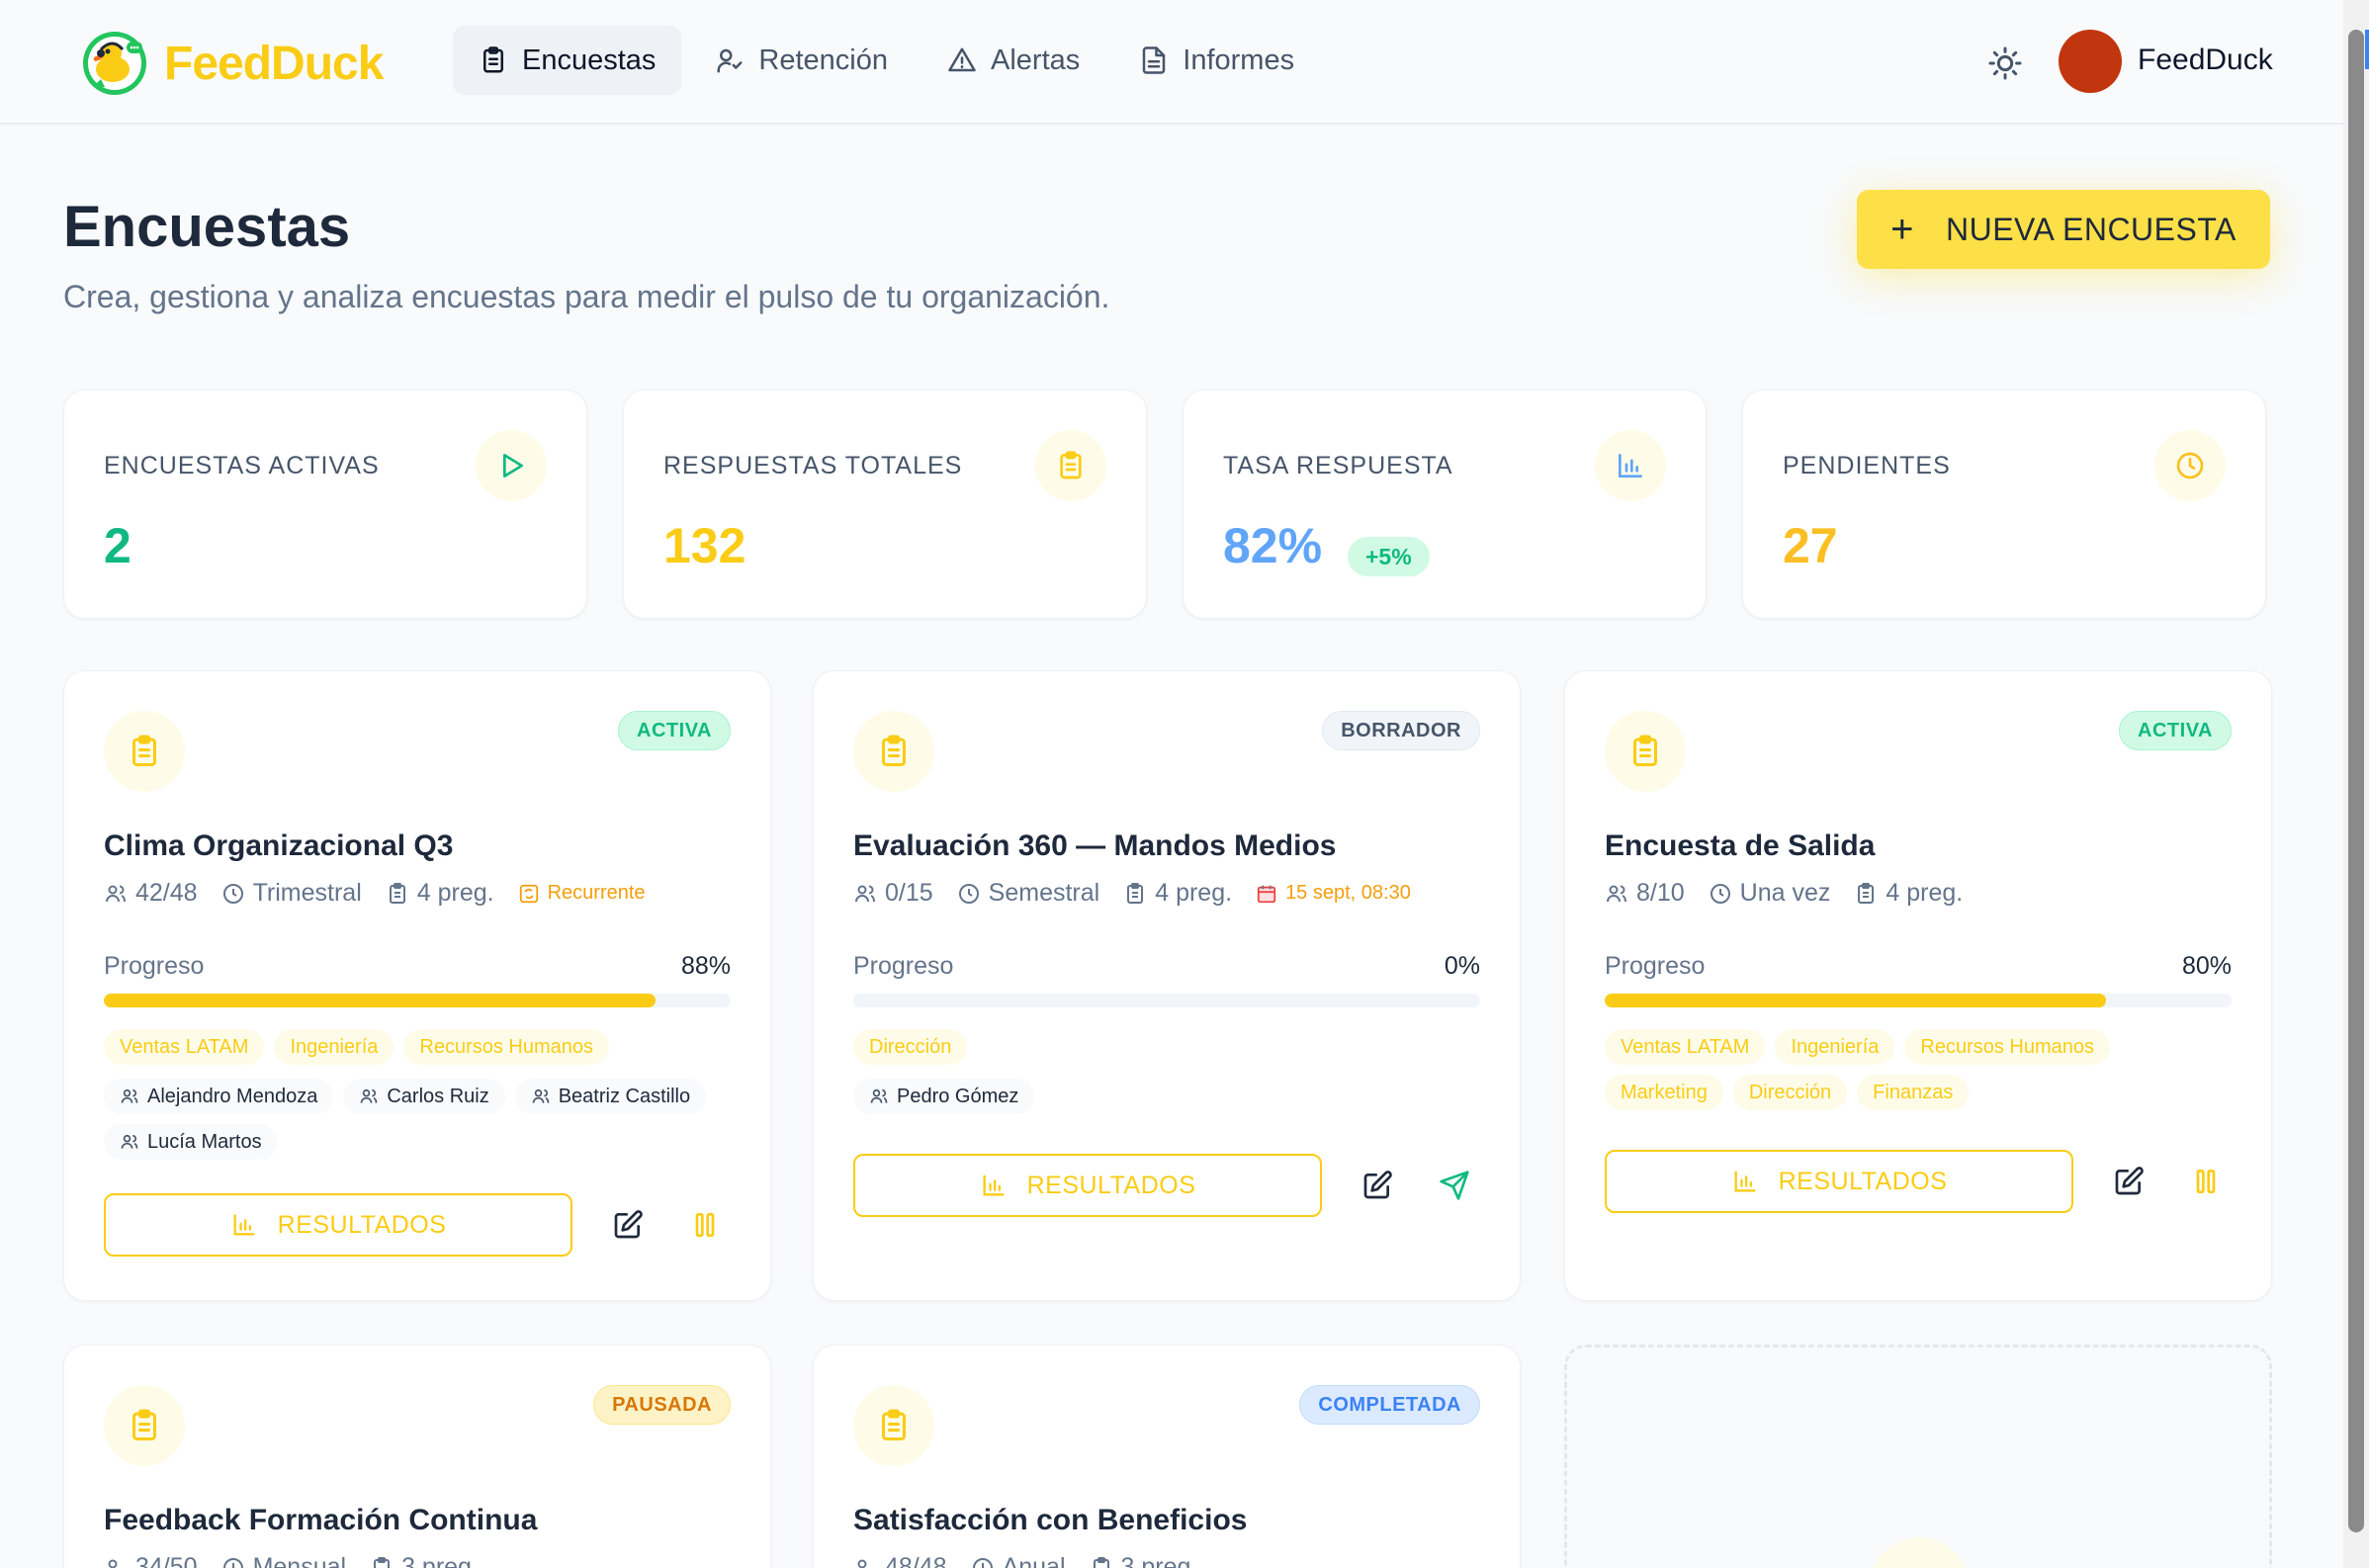 This screenshot has width=2369, height=1568. What do you see at coordinates (1037, 1560) in the screenshot?
I see `survey-meta: 48/48 Anual 3 preg.` at bounding box center [1037, 1560].